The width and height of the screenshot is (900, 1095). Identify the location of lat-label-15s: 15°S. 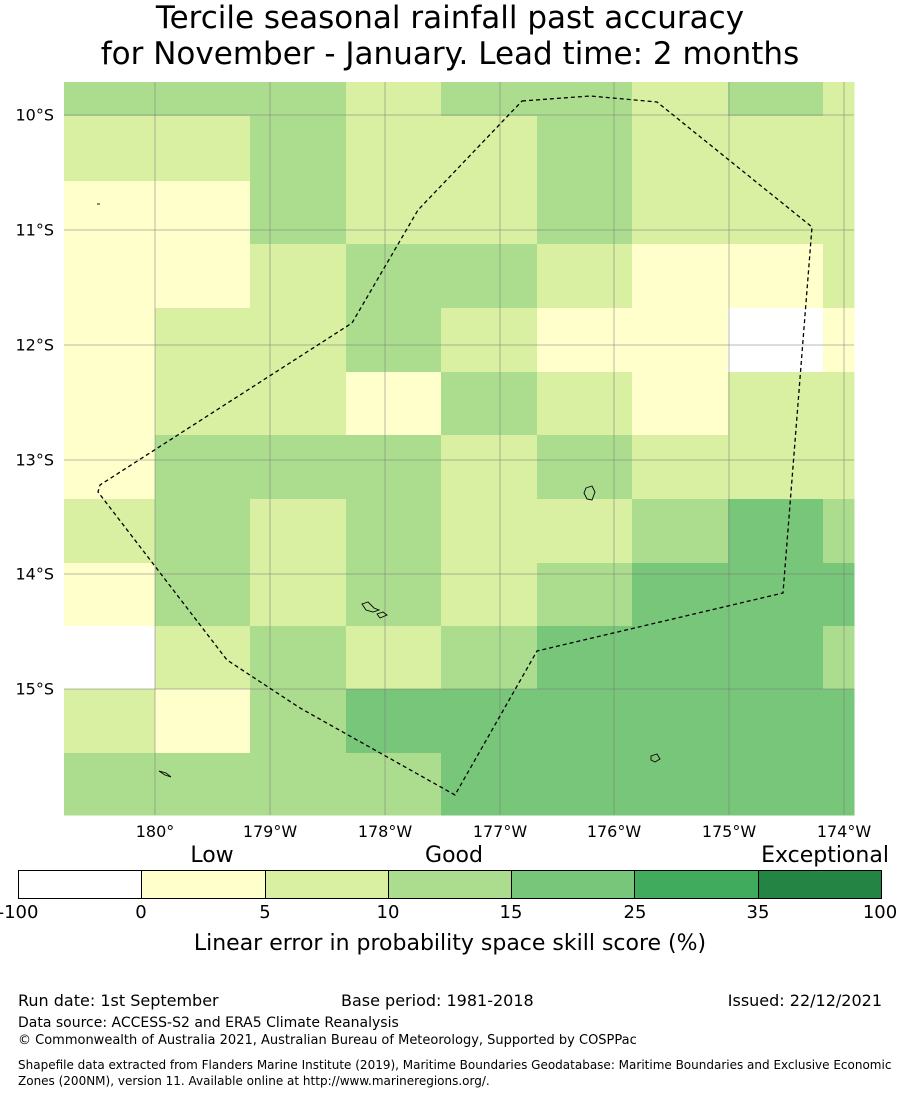
(34, 689).